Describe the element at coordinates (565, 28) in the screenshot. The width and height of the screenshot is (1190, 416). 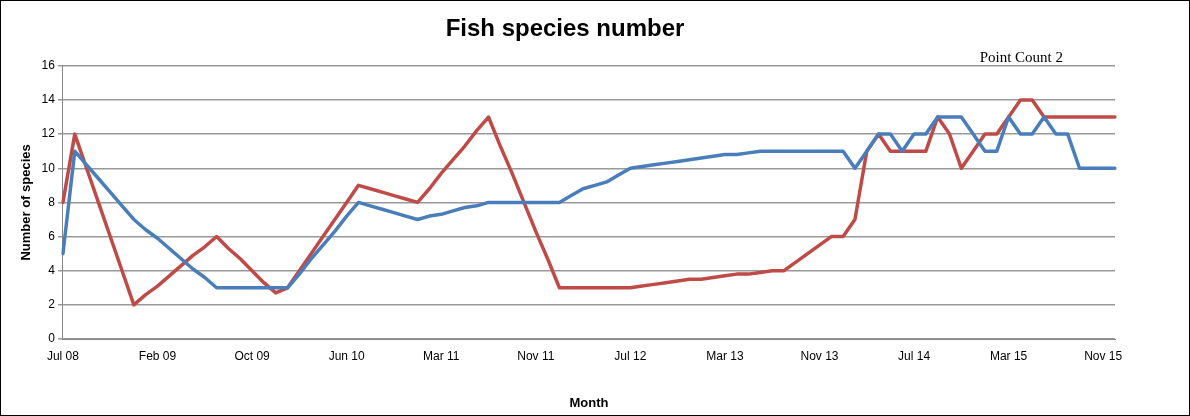
I see `chart-title: Fish species number` at that location.